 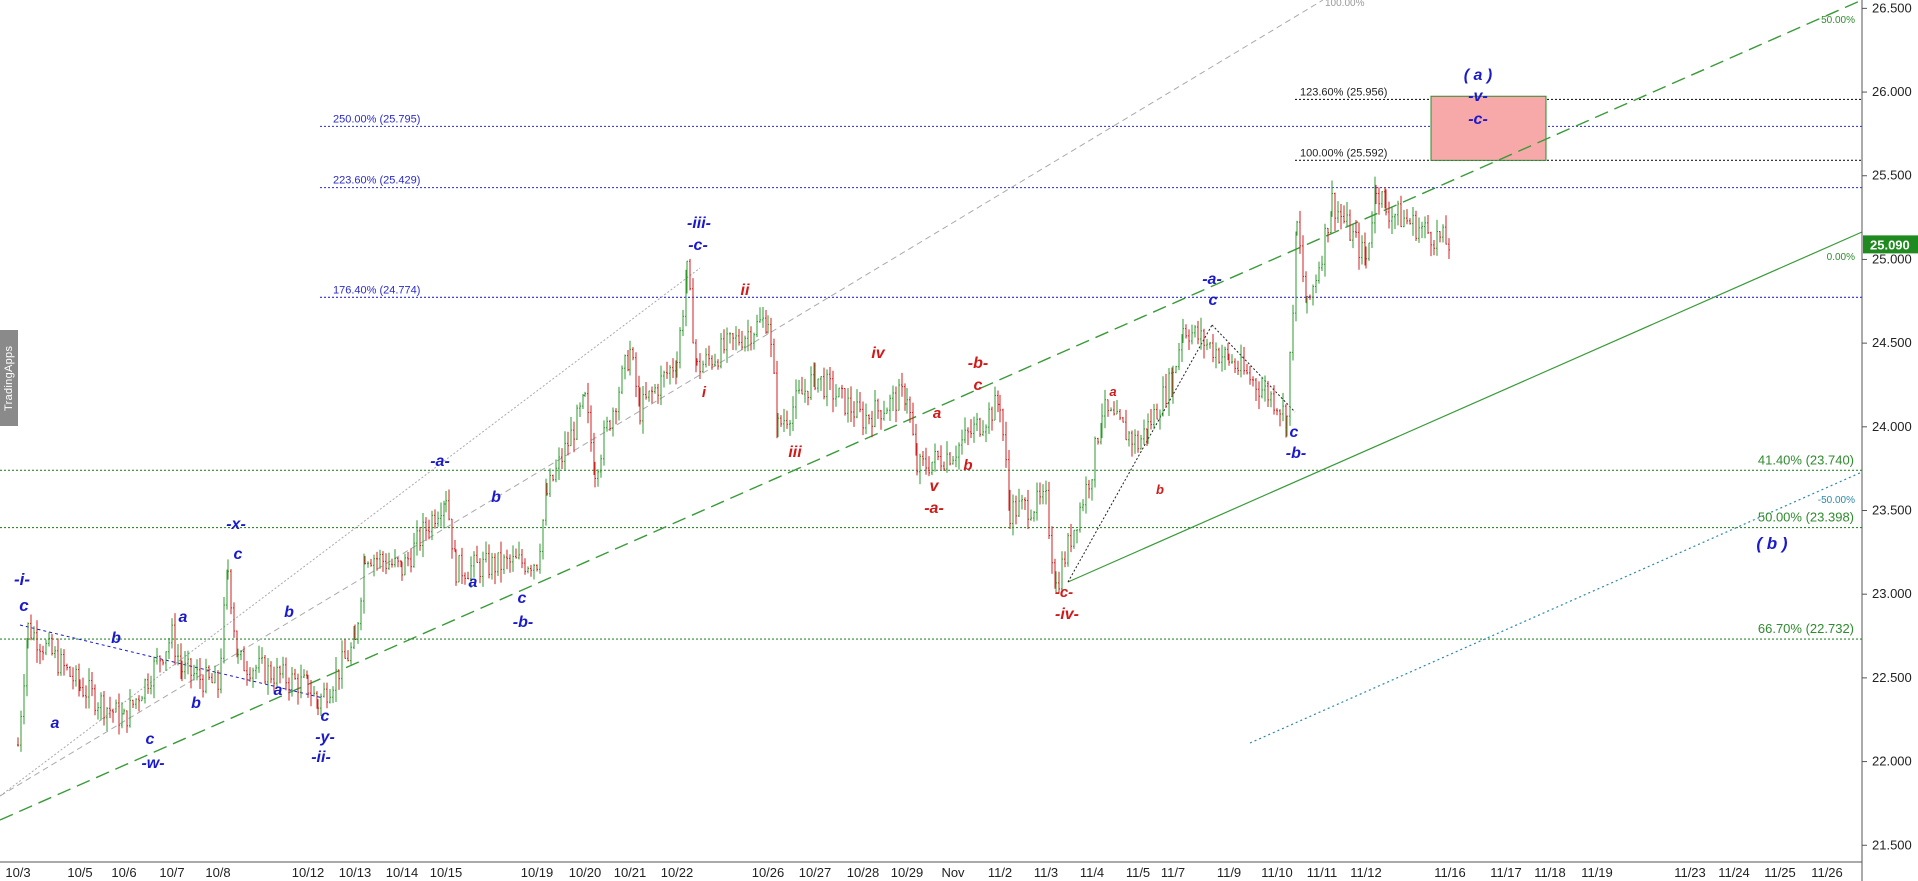 I want to click on fib-level-label: 41.40% (23.740), so click(x=1806, y=459).